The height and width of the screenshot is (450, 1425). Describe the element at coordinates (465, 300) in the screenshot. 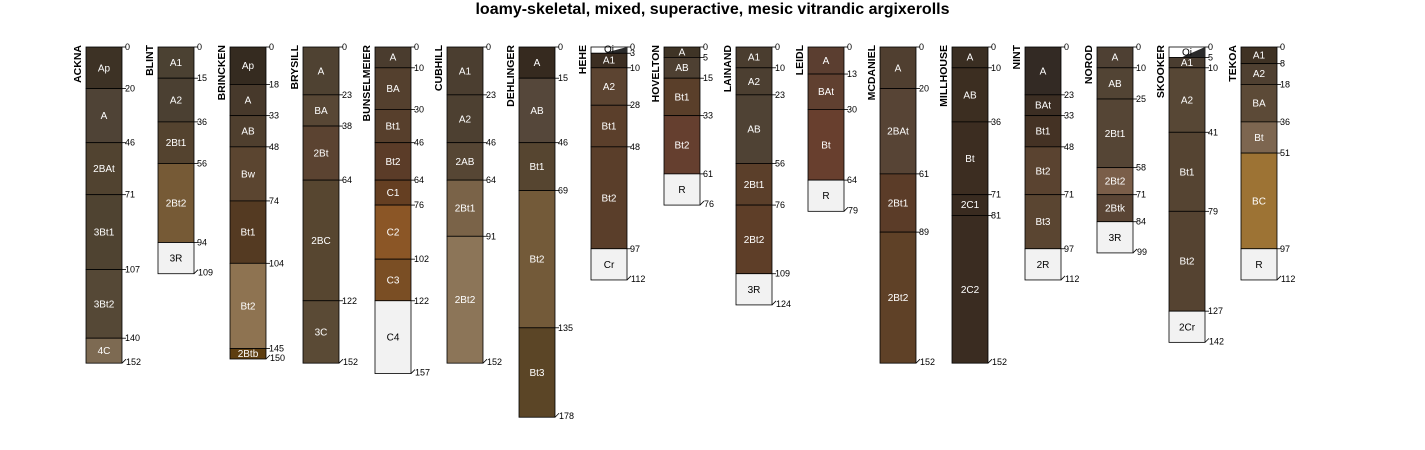

I see `horizon-label: 2Bt2` at that location.